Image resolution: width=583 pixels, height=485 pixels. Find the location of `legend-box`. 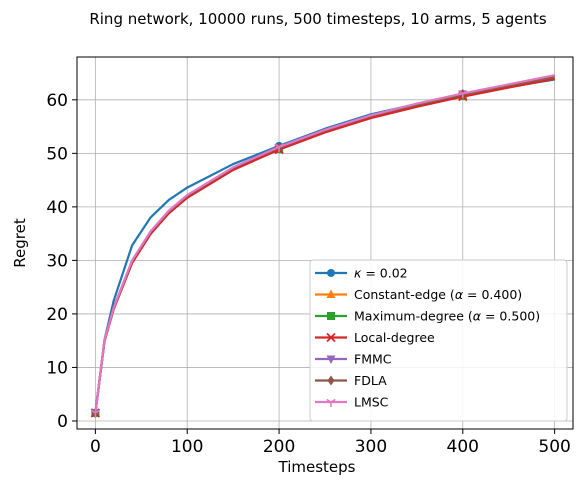

legend-box is located at coordinates (438, 340).